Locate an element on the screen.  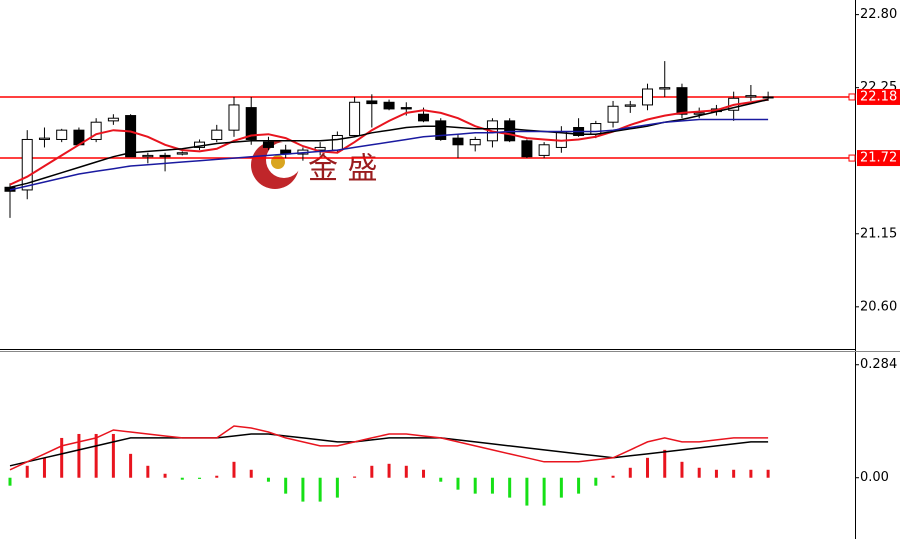
watermark: 金 盛 is located at coordinates (343, 169).